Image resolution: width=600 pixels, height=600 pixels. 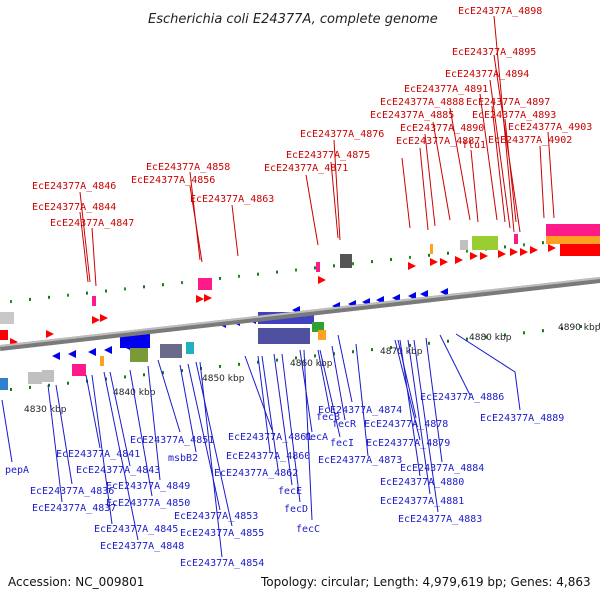 What do you see at coordinates (72, 491) in the screenshot?
I see `gene-label: EcE24377A_4836` at bounding box center [72, 491].